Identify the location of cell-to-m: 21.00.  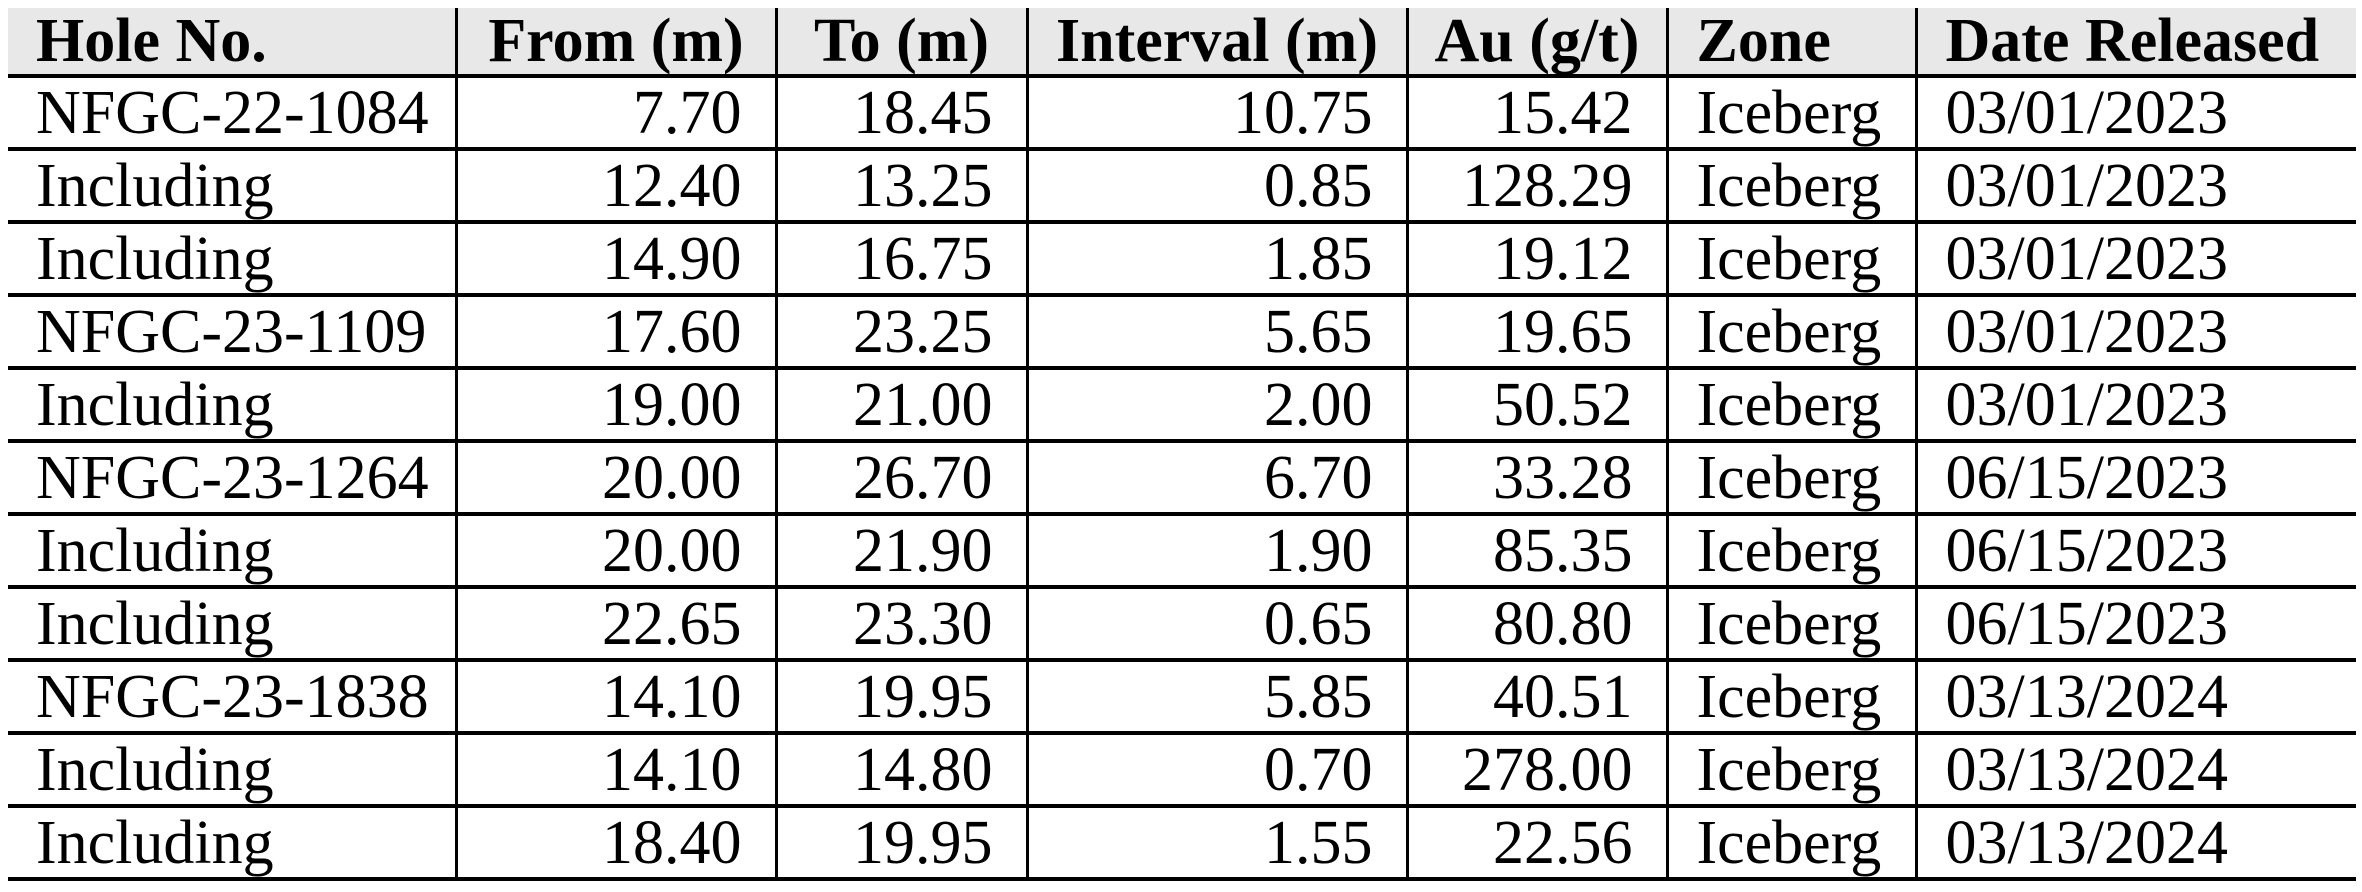
(902, 405).